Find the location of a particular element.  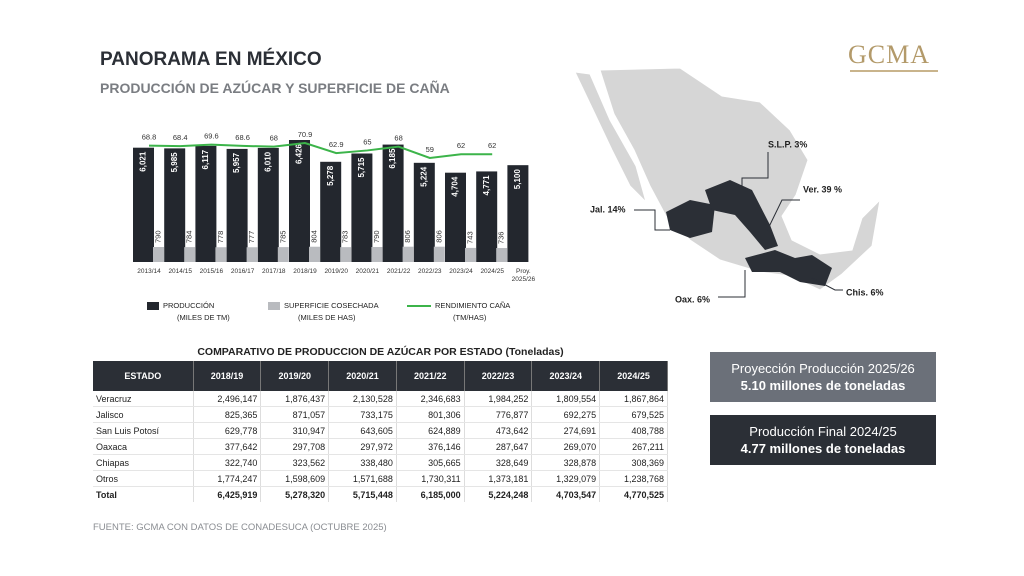

table-cell: 871,057 is located at coordinates (295, 414).